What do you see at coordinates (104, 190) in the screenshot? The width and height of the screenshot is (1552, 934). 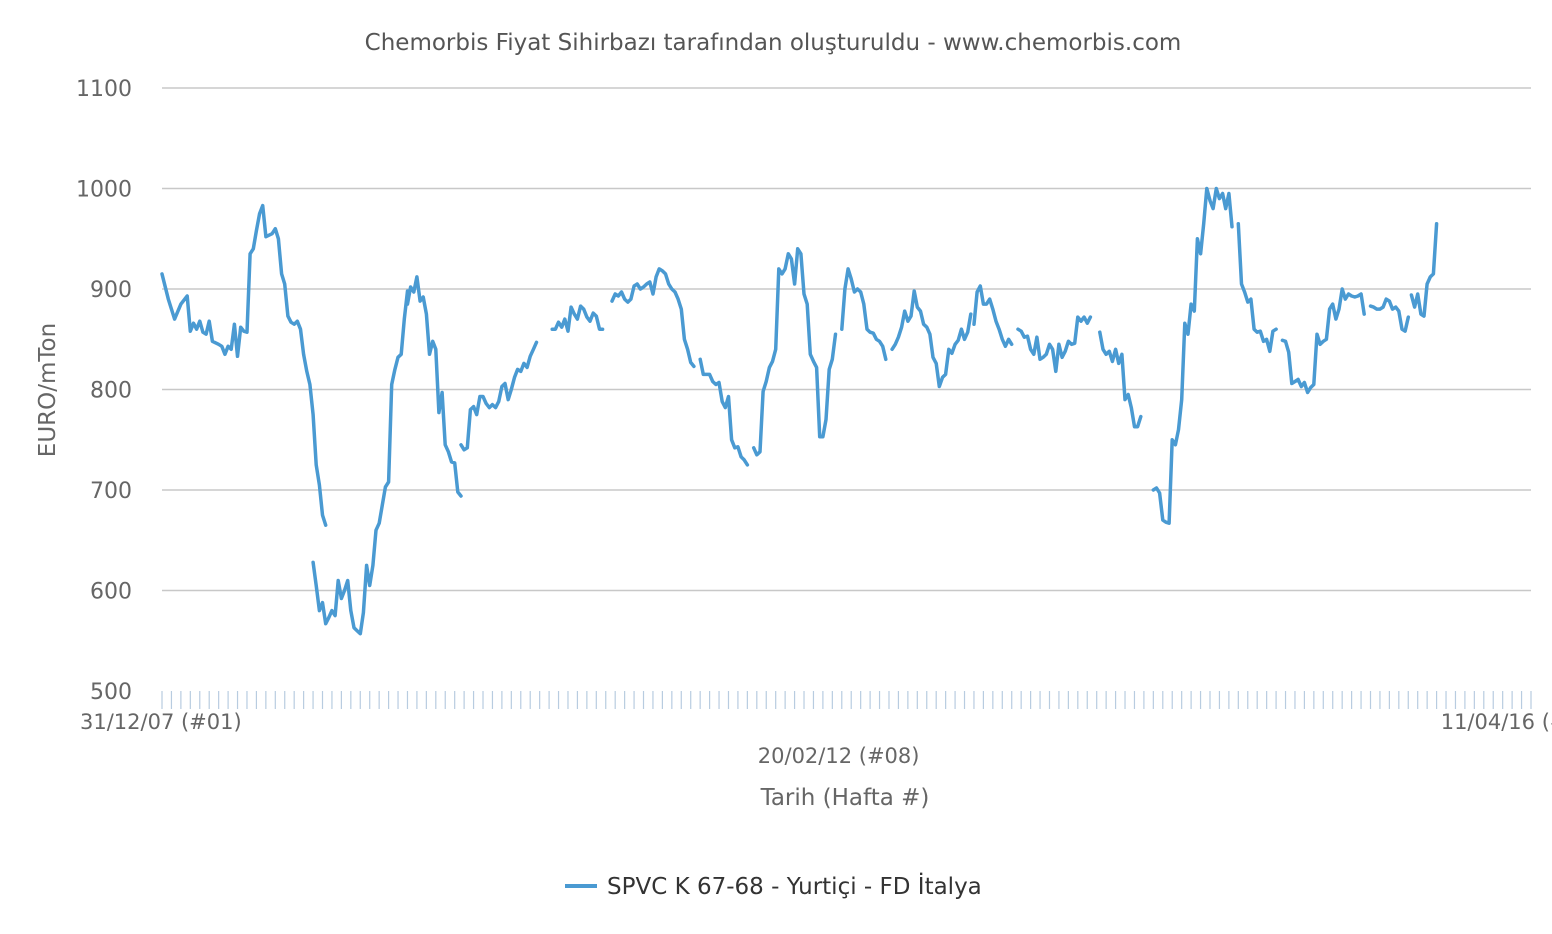 I see `y-tick-label-1000: 1000` at bounding box center [104, 190].